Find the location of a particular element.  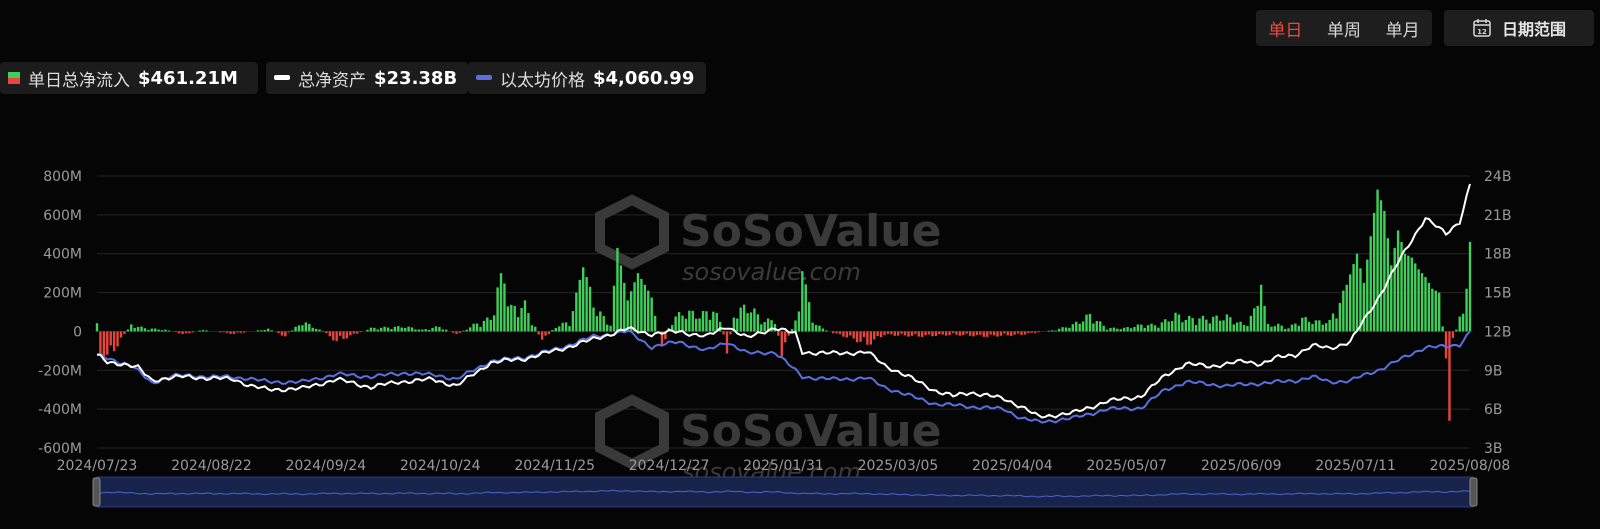

legend-inflow: 单日总净流入 $461.21M is located at coordinates (129, 78).